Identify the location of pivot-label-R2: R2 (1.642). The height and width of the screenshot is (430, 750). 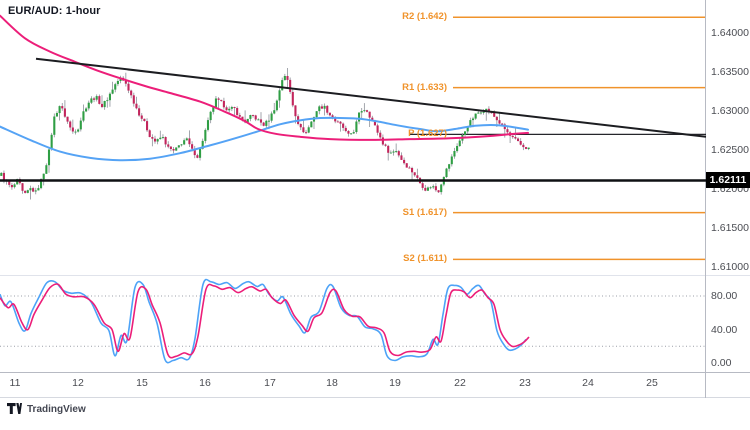
(424, 17).